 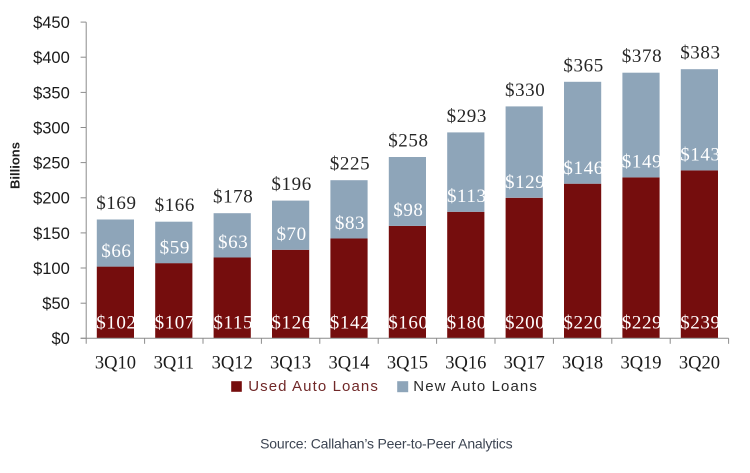 I want to click on svg-text: $300, so click(x=51, y=128).